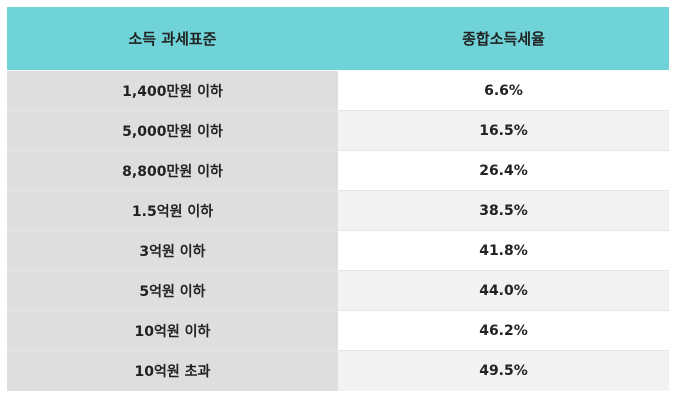 The width and height of the screenshot is (677, 402). Describe the element at coordinates (172, 330) in the screenshot. I see `bracket-cell: 10억원 이하` at that location.